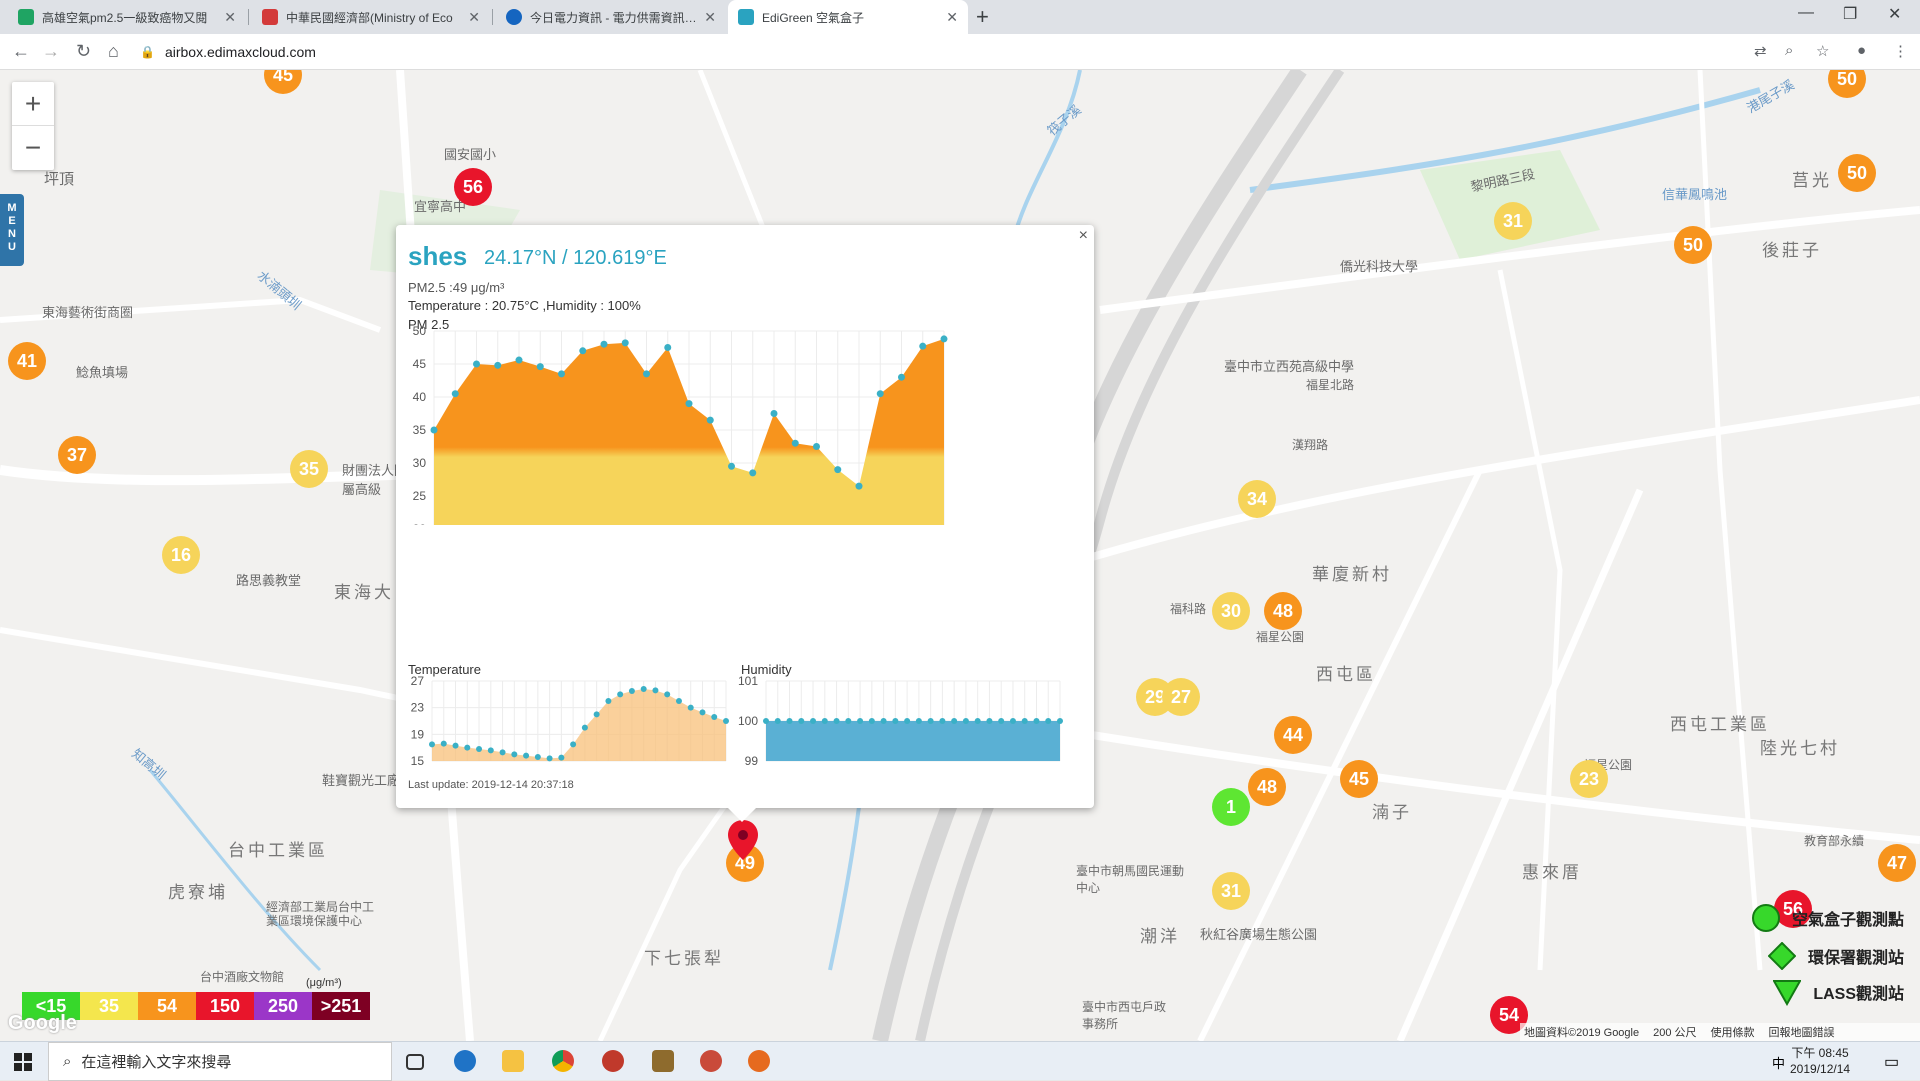 This screenshot has height=1081, width=1920. What do you see at coordinates (1895, 14) in the screenshot?
I see `window-close-icon: ✕` at bounding box center [1895, 14].